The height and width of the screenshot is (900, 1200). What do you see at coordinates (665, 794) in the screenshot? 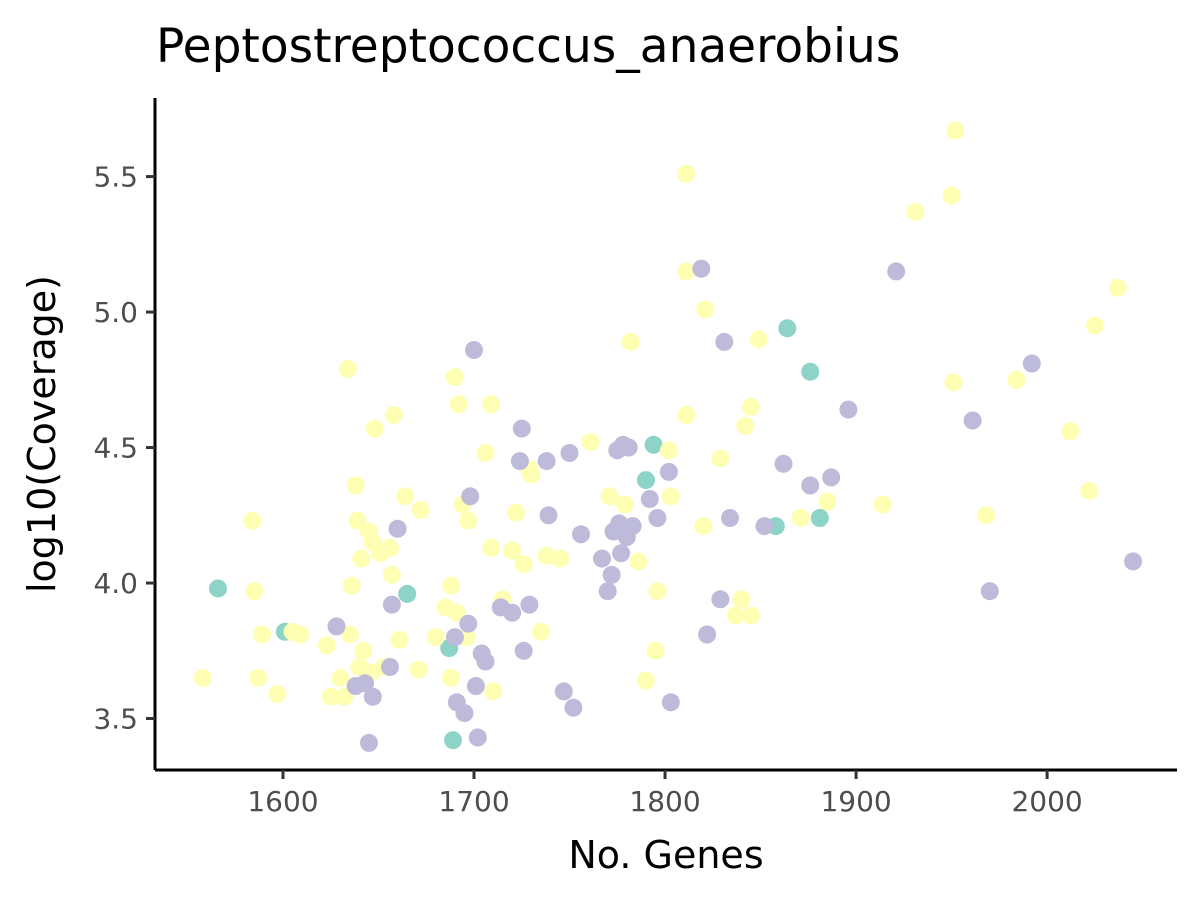
I see `x-axis-ticks: 1600 1700 1800 1900 2000` at bounding box center [665, 794].